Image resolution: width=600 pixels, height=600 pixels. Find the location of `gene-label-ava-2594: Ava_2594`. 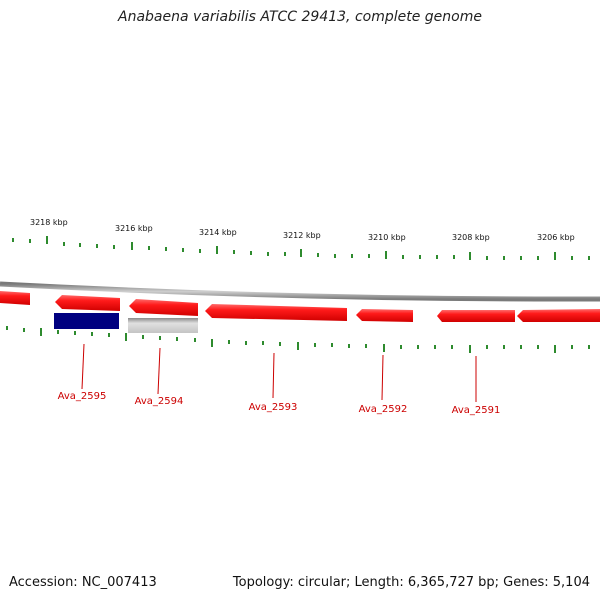

gene-label-ava-2594: Ava_2594 is located at coordinates (159, 401).